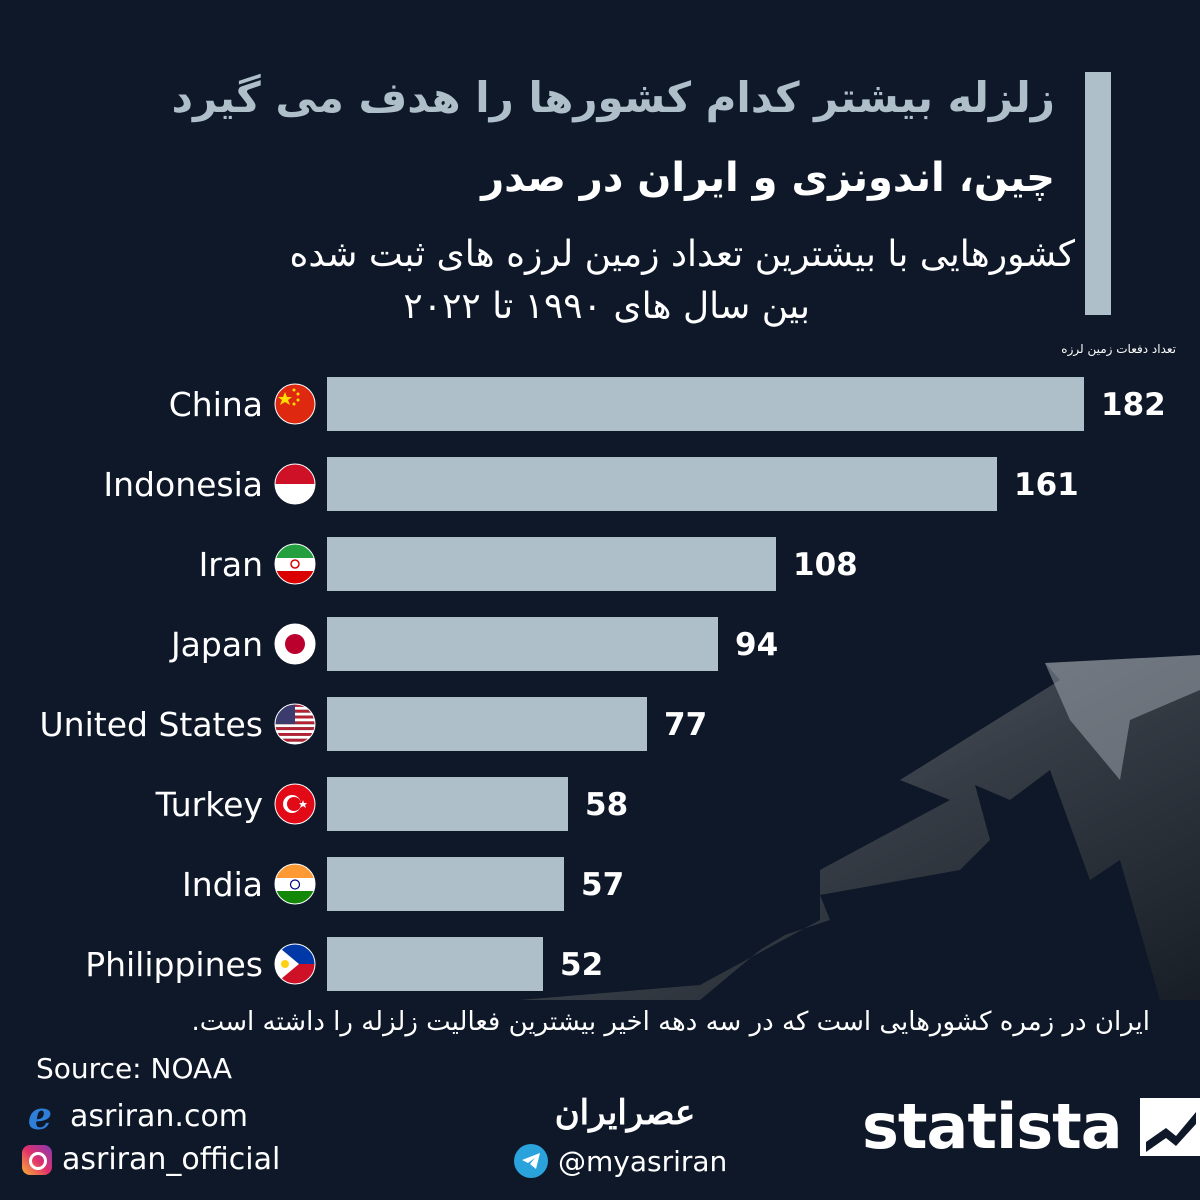 This screenshot has width=1200, height=1200. Describe the element at coordinates (625, 1113) in the screenshot. I see `asriran-logo: عصرایران` at that location.